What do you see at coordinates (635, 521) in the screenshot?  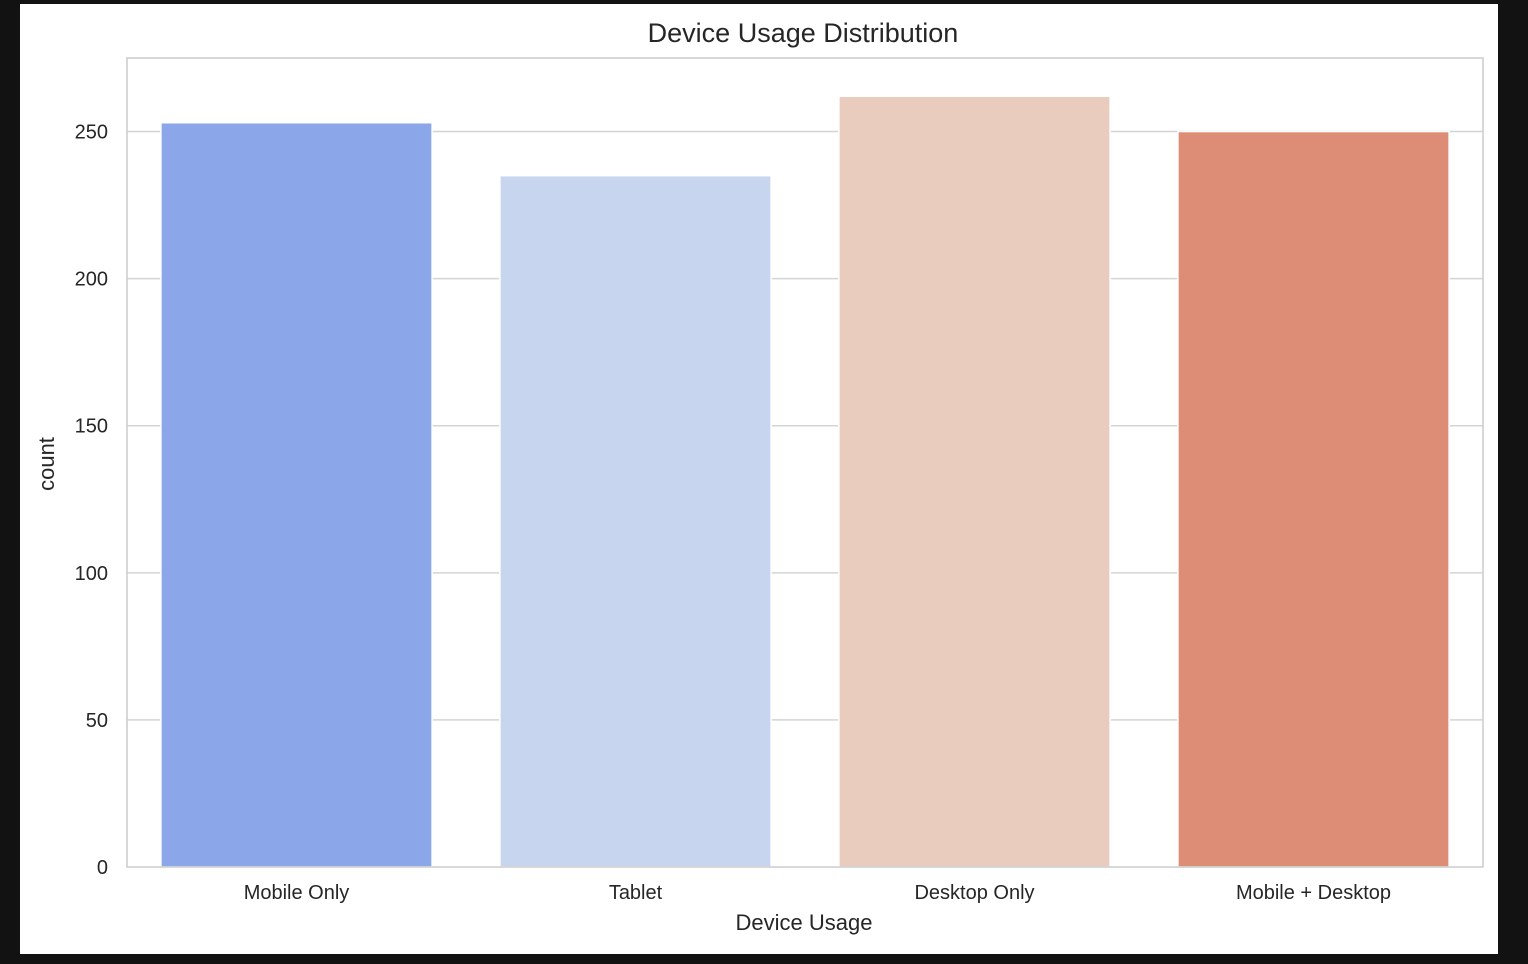 I see `bar-tablet` at bounding box center [635, 521].